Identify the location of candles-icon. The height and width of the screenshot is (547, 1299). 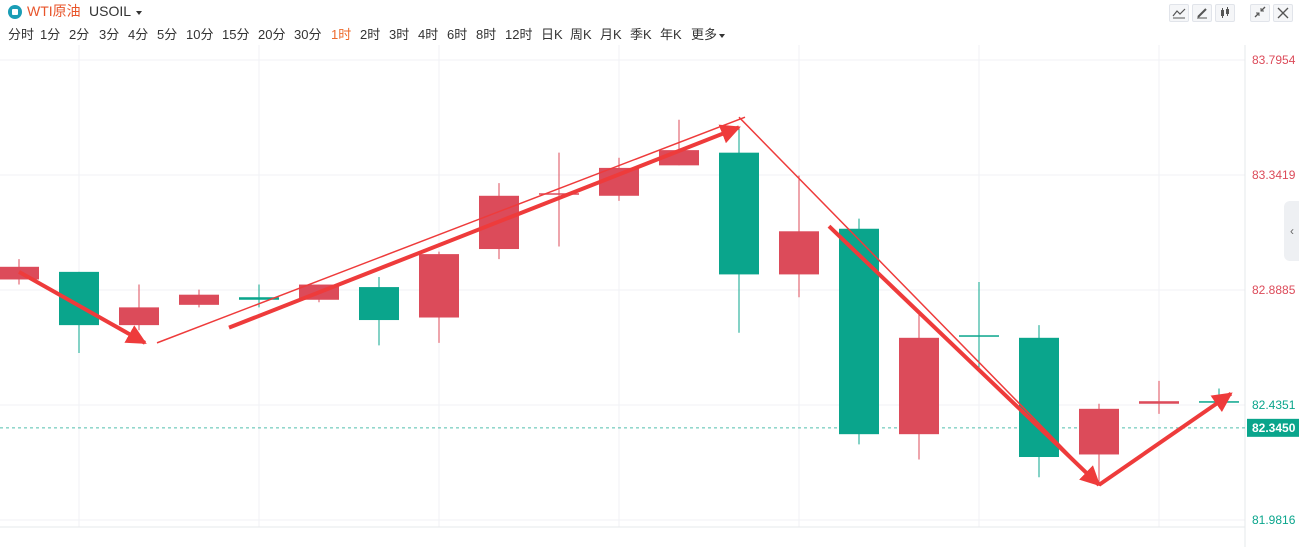
(1225, 13).